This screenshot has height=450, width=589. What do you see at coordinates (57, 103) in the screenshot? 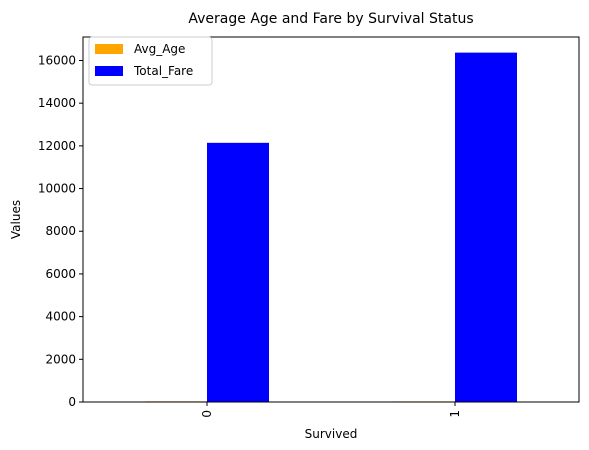
I see `y-tick-label-14000: 14000` at bounding box center [57, 103].